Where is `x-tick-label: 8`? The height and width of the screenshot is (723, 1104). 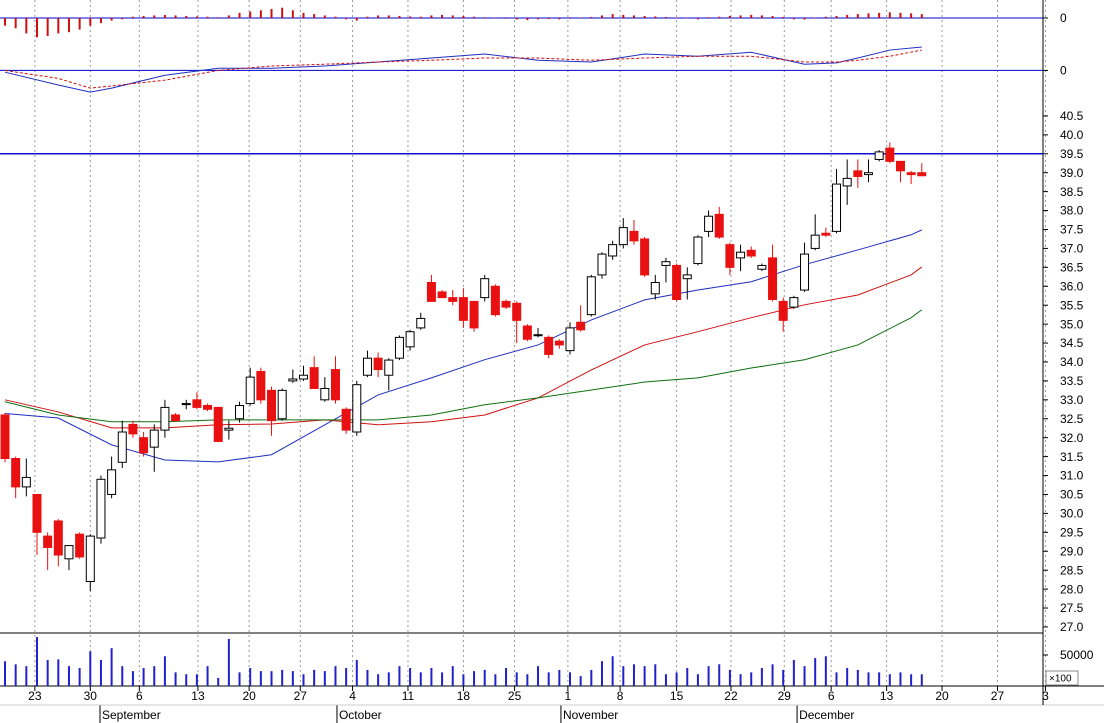
x-tick-label: 8 is located at coordinates (620, 696).